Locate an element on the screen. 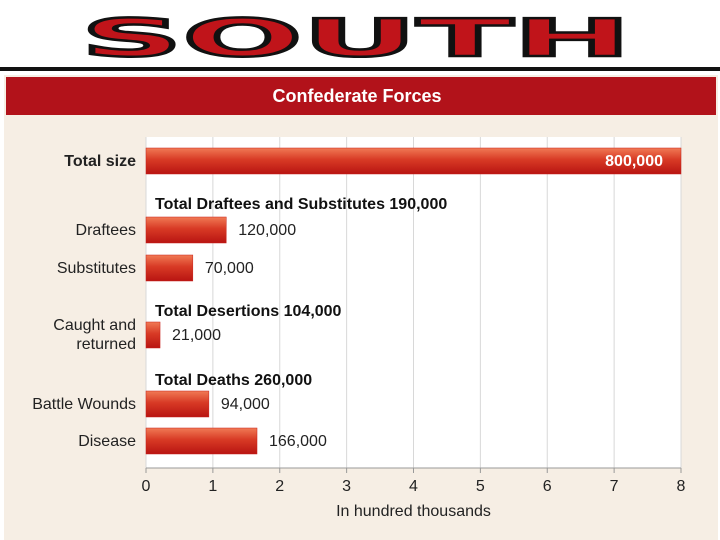 The height and width of the screenshot is (540, 720). group-heading: Total Desertions 104,000 is located at coordinates (248, 311).